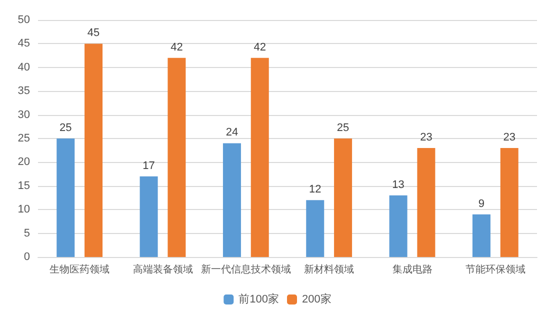  What do you see at coordinates (24, 138) in the screenshot?
I see `y-tick-label: 25` at bounding box center [24, 138].